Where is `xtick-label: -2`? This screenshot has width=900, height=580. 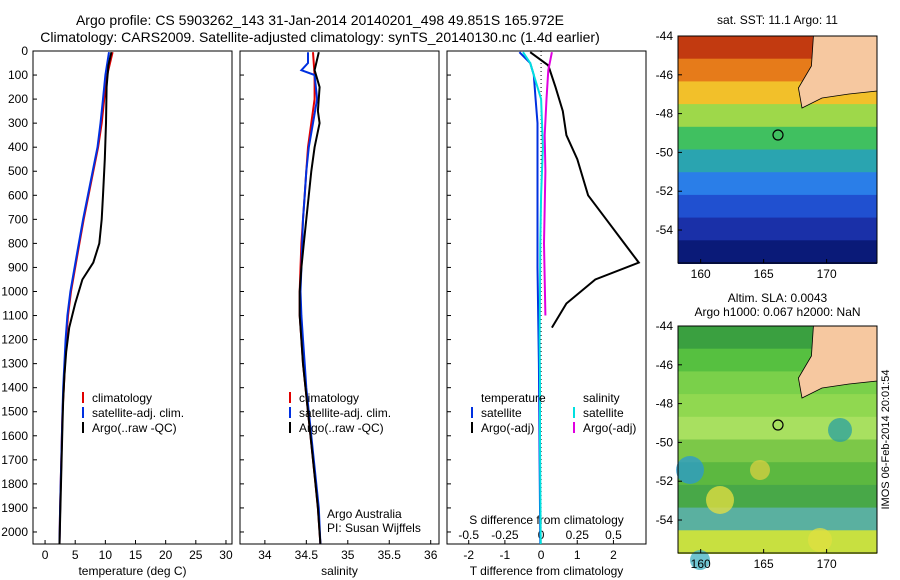
xtick-label: -2 is located at coordinates (468, 555).